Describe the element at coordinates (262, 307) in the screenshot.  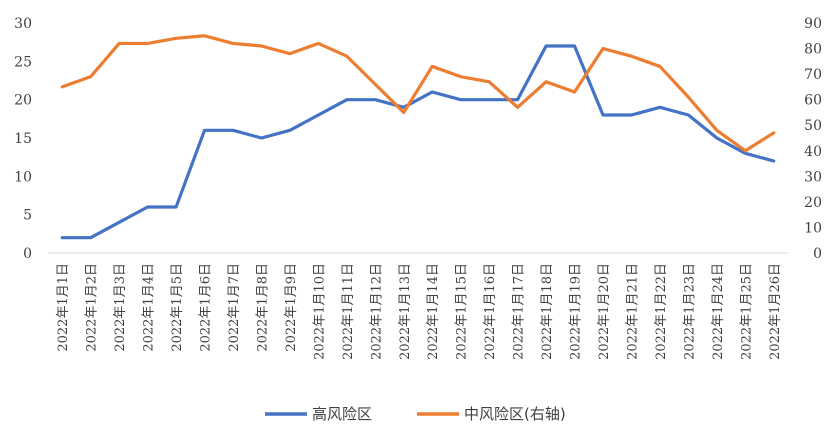
I see `x-tick-label: 2022年1月8日` at that location.